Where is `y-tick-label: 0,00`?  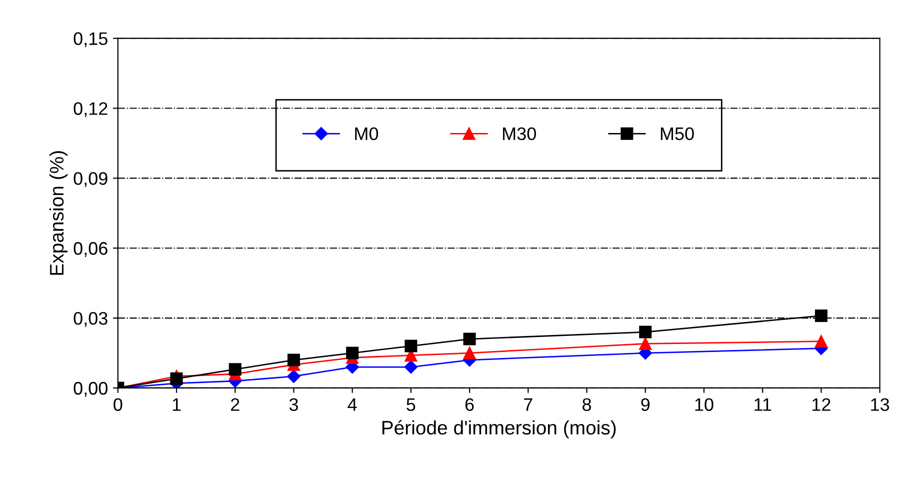
y-tick-label: 0,00 is located at coordinates (91, 389).